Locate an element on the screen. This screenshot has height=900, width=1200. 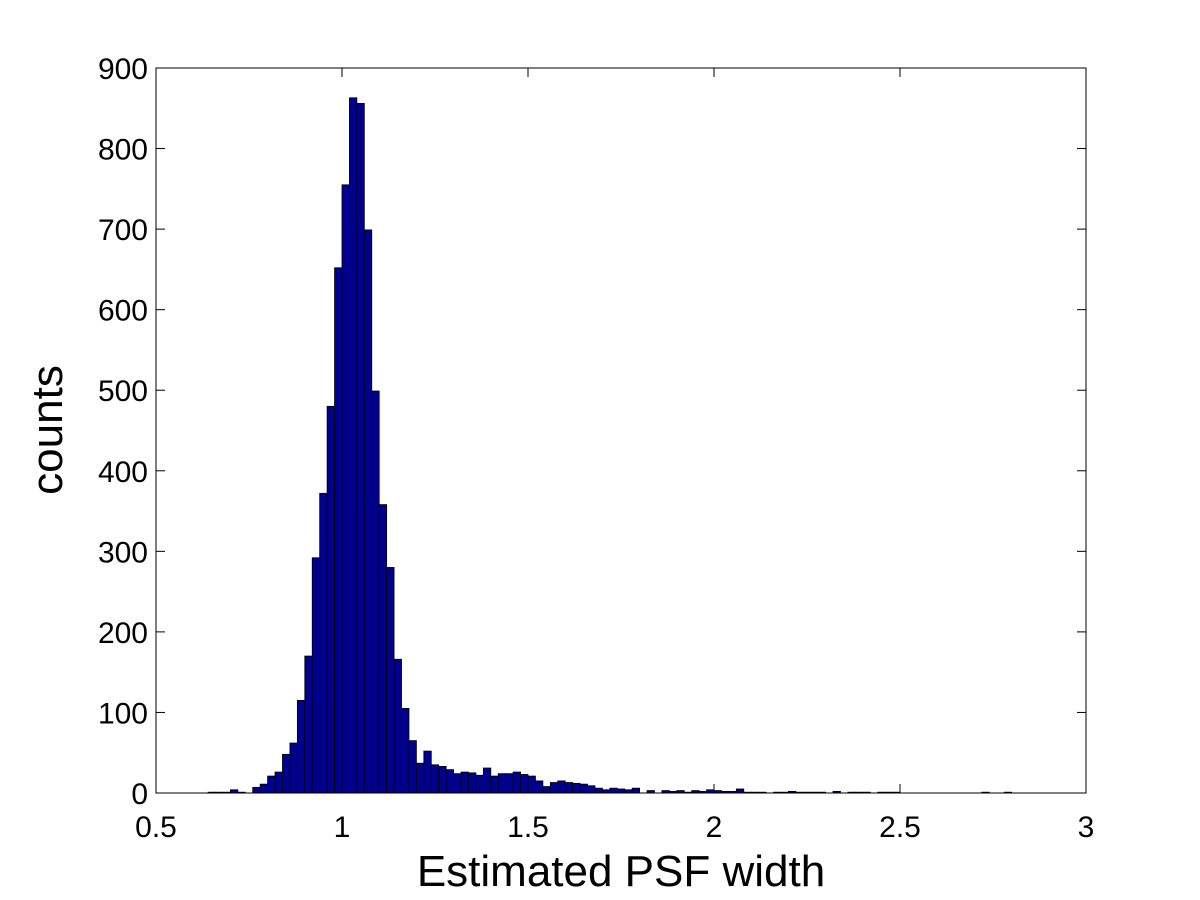
x-axis-title: Estimated PSF width is located at coordinates (621, 871).